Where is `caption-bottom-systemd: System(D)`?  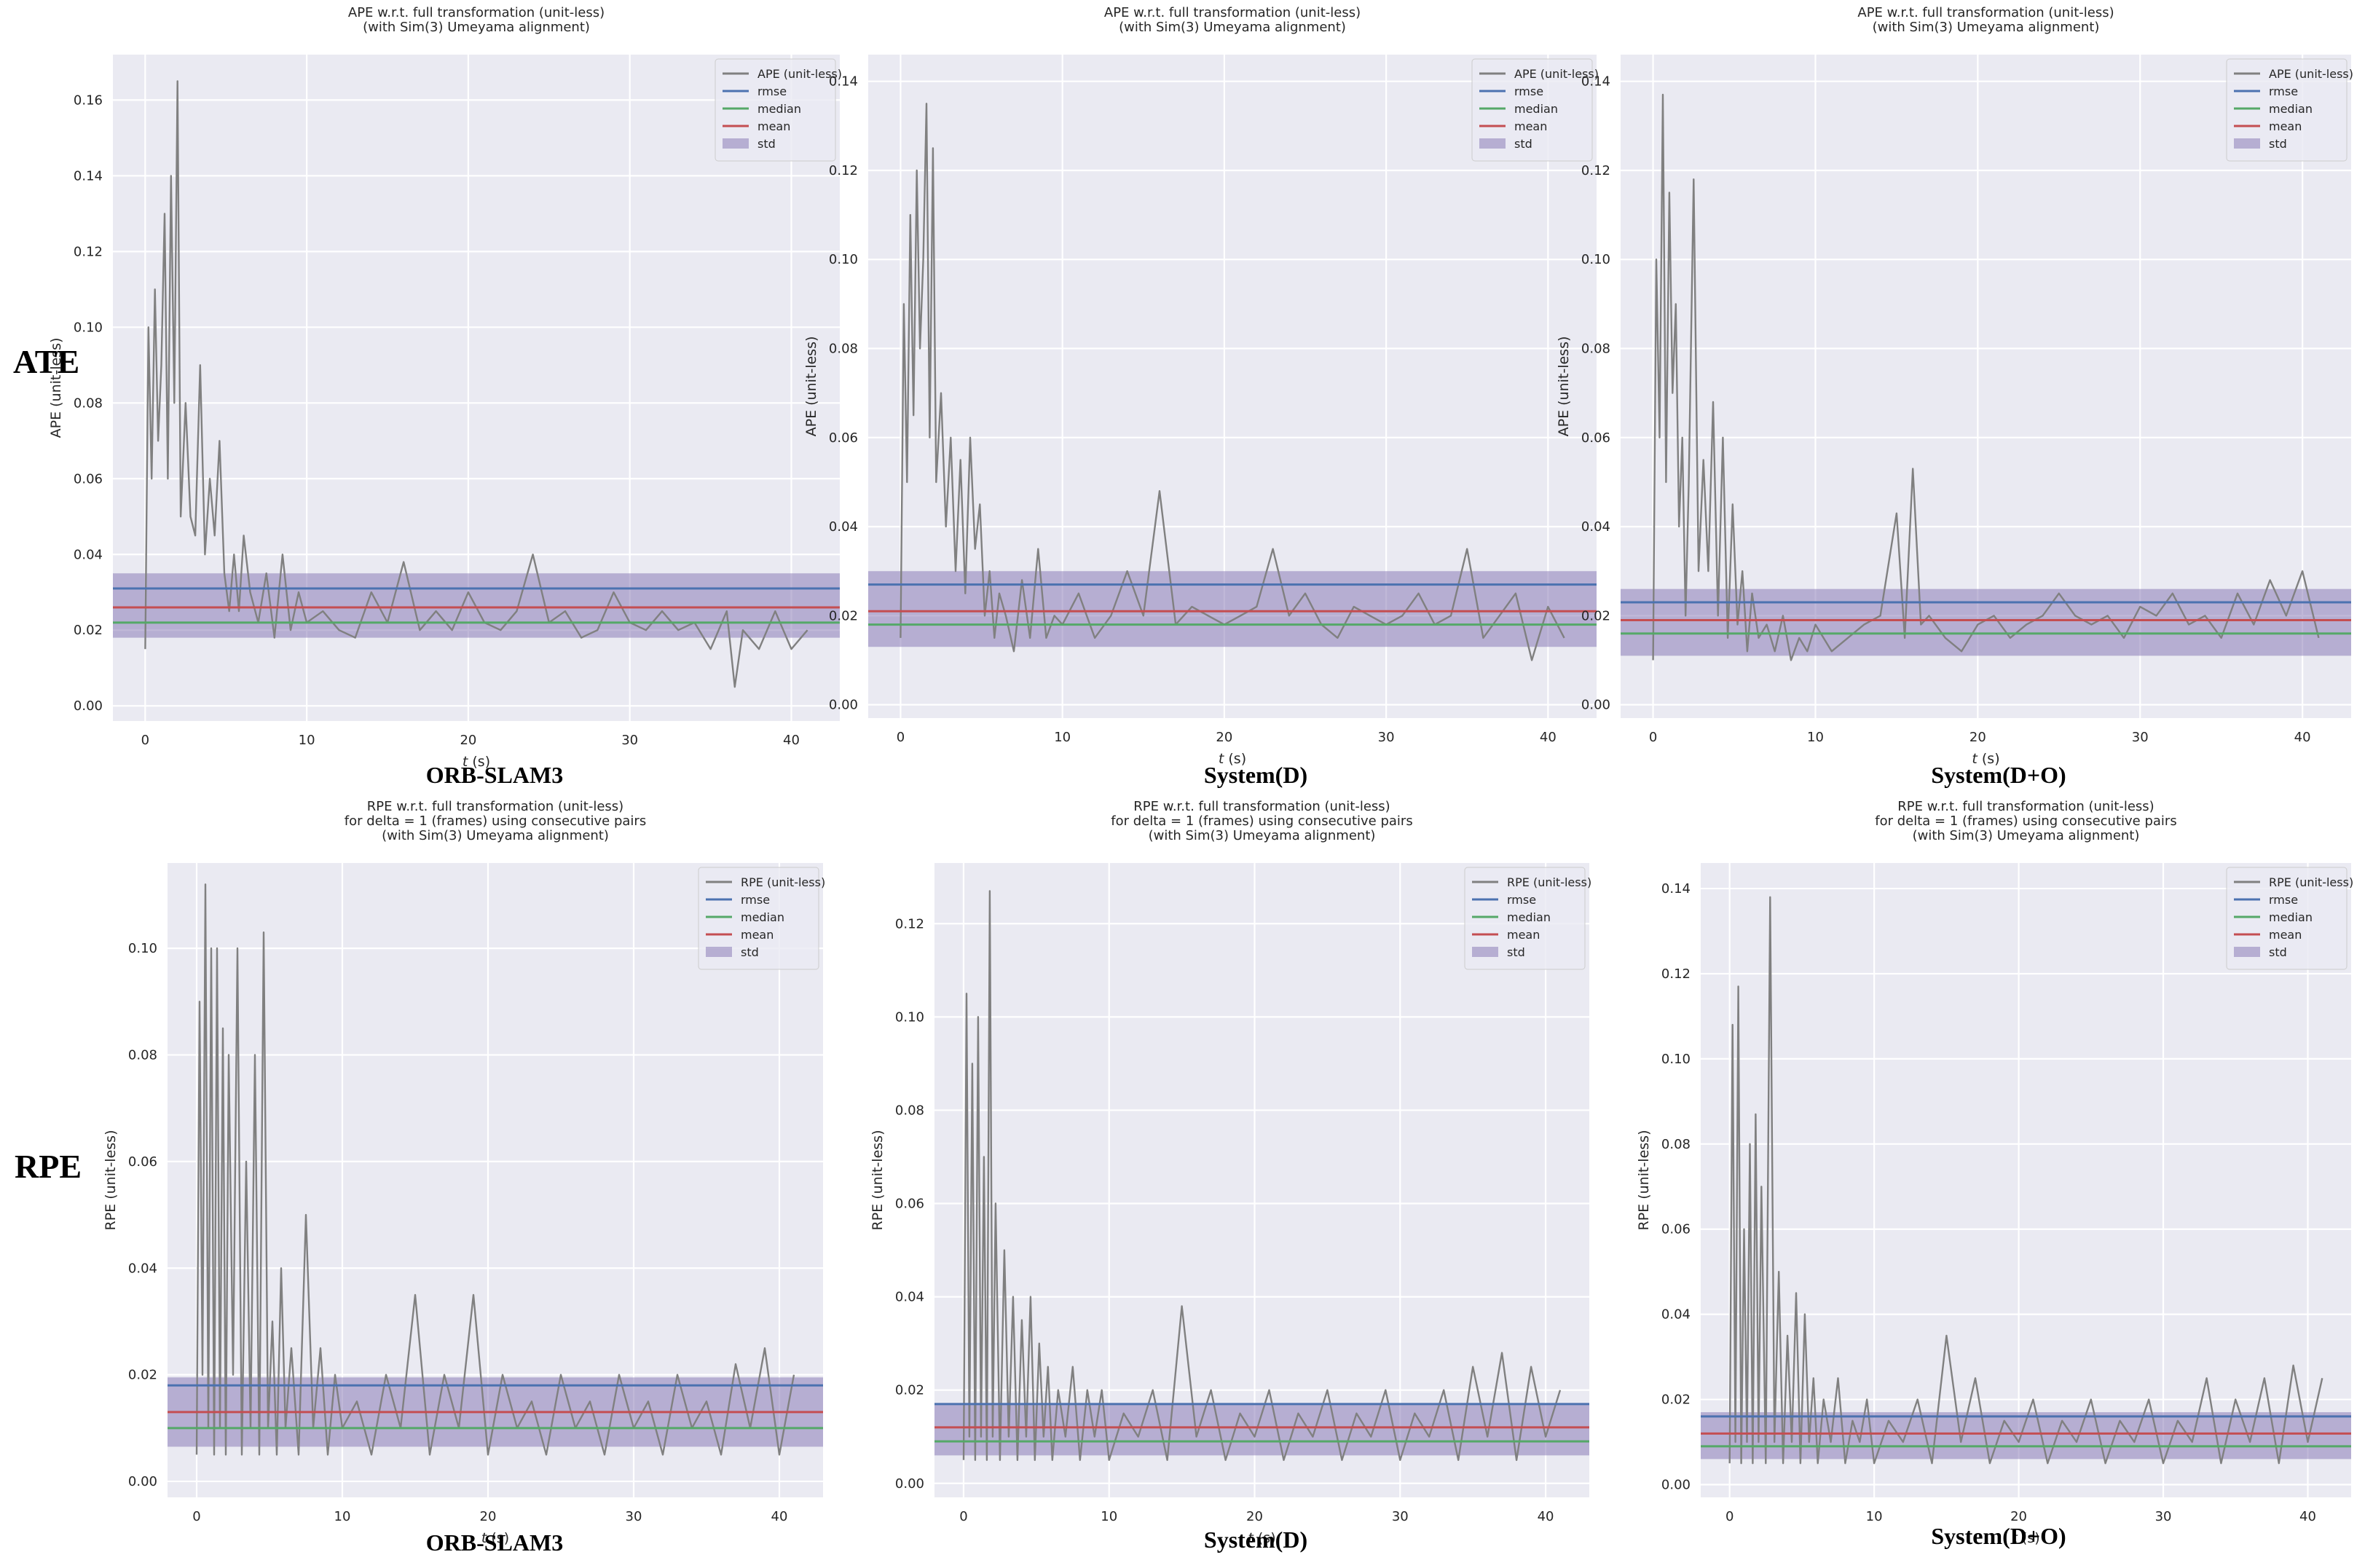
caption-bottom-systemd: System(D) is located at coordinates (1255, 1539).